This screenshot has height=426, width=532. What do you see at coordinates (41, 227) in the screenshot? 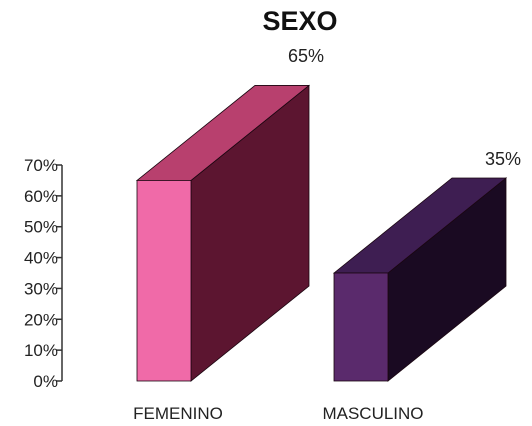
I see `y-tick-label: 50%` at bounding box center [41, 227].